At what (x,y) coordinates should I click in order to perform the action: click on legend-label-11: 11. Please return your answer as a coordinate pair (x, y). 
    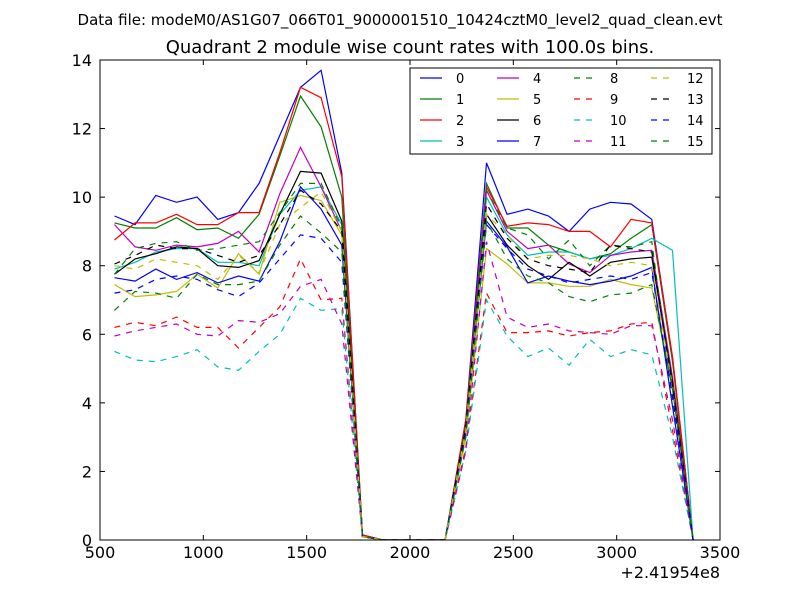
    Looking at the image, I should click on (618, 142).